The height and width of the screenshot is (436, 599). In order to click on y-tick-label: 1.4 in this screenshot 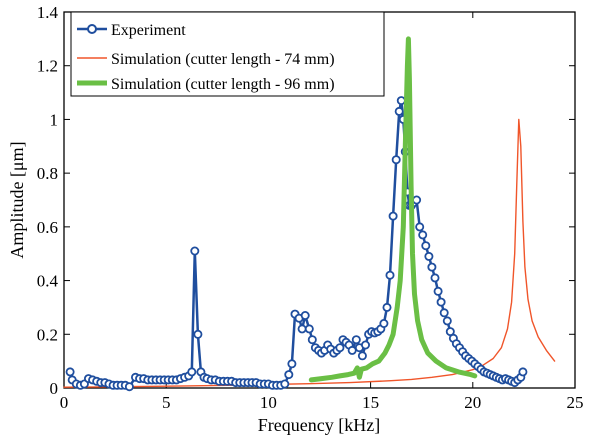, I will do `click(48, 12)`.